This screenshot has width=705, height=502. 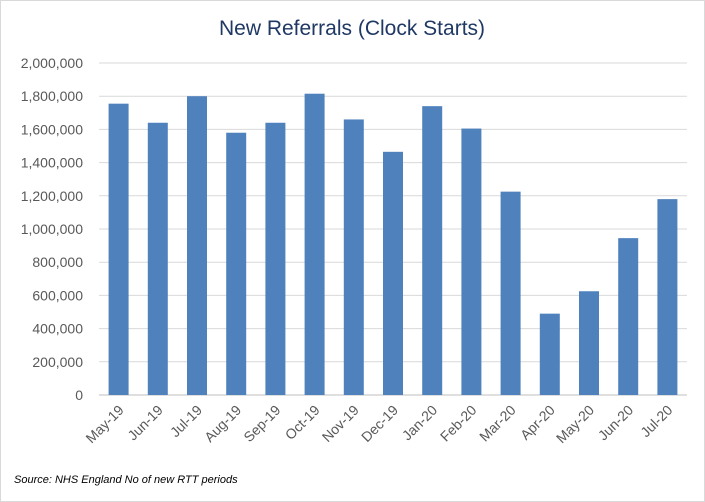 What do you see at coordinates (79, 395) in the screenshot?
I see `y-tick-label: 0` at bounding box center [79, 395].